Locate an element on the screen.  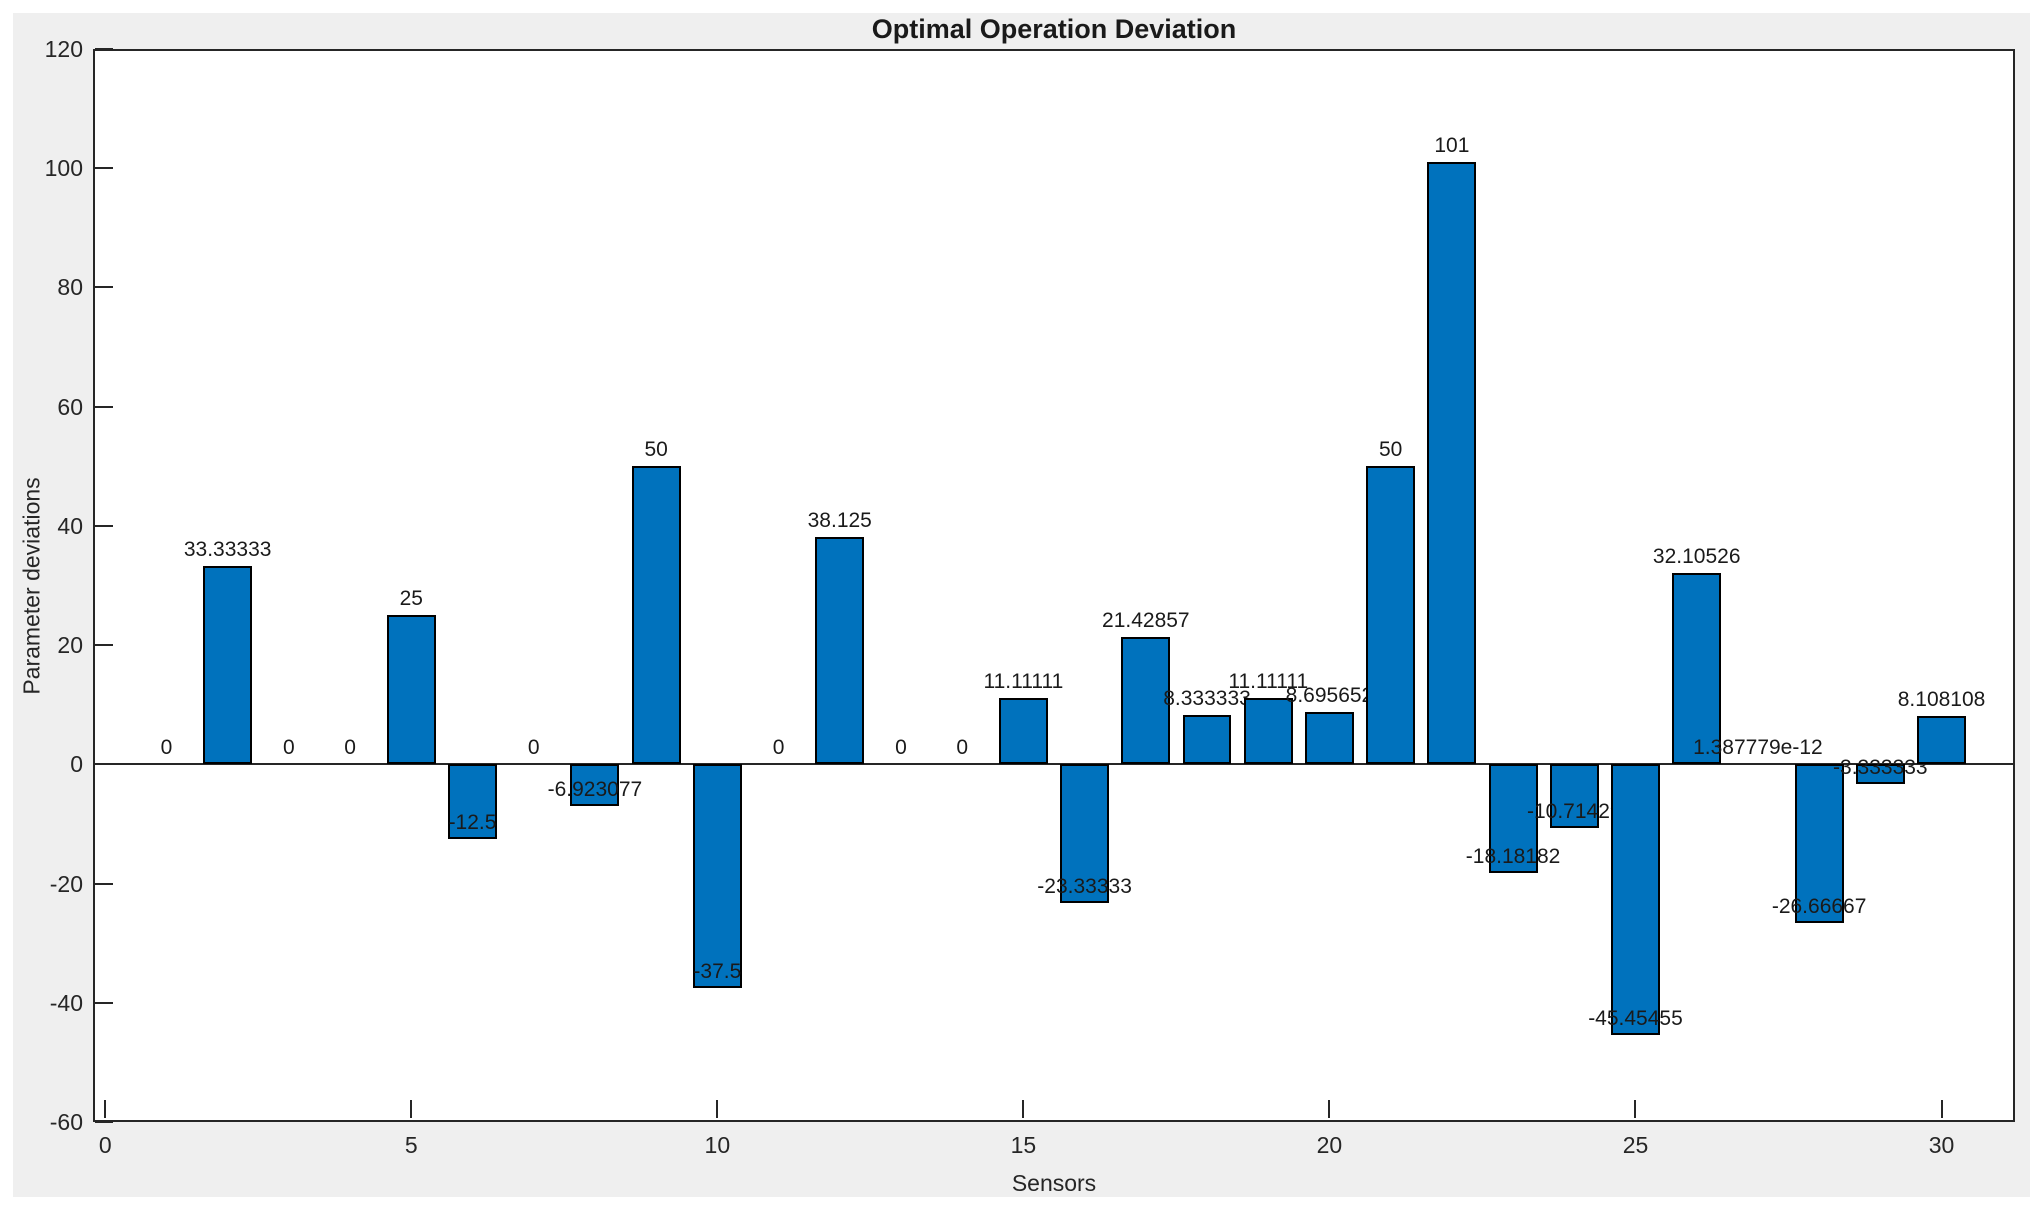
bar-value-label-sensor-23: -18.18182 is located at coordinates (1513, 856).